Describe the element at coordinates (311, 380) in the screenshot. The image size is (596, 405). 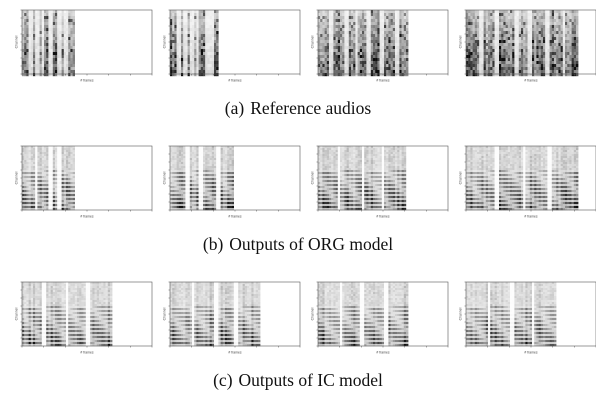
I see `subfigure-title: Outputs of IC model` at that location.